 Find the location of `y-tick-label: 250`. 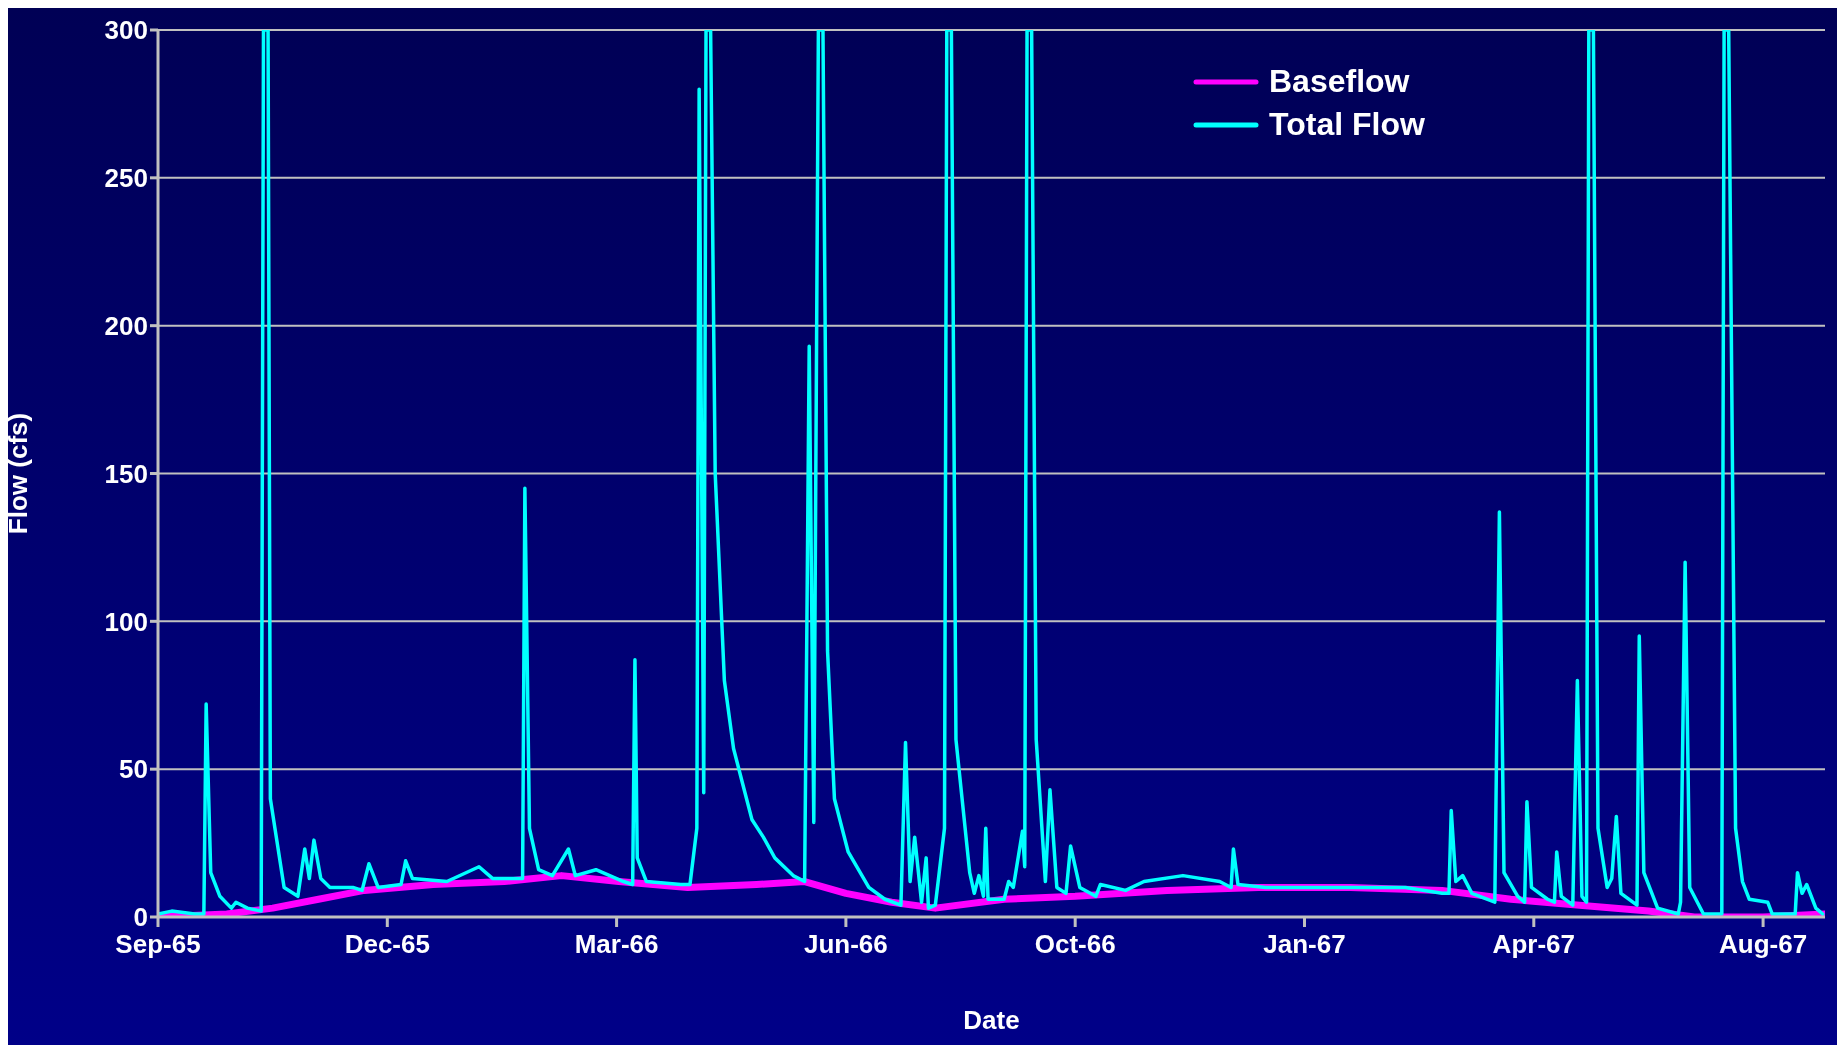

y-tick-label: 250 is located at coordinates (126, 178).